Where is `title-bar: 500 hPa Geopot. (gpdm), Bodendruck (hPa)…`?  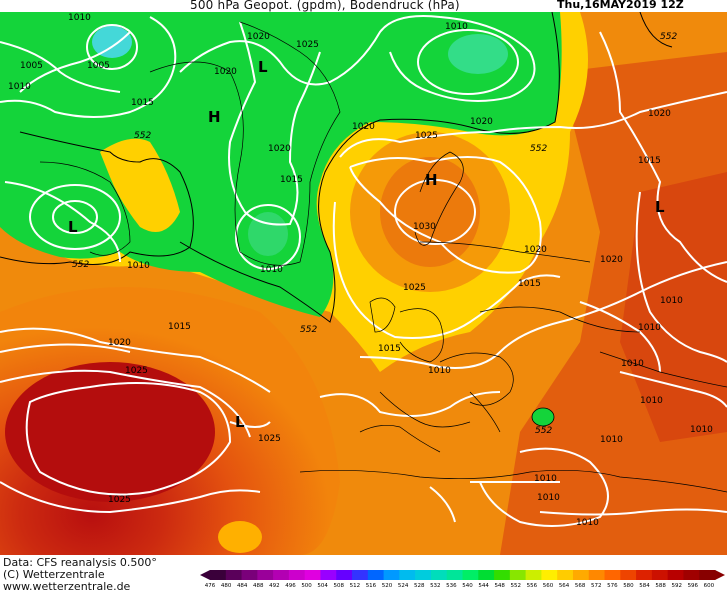
title-bar: 500 hPa Geopot. (gpdm), Bodendruck (hPa)… is located at coordinates (363, 6).